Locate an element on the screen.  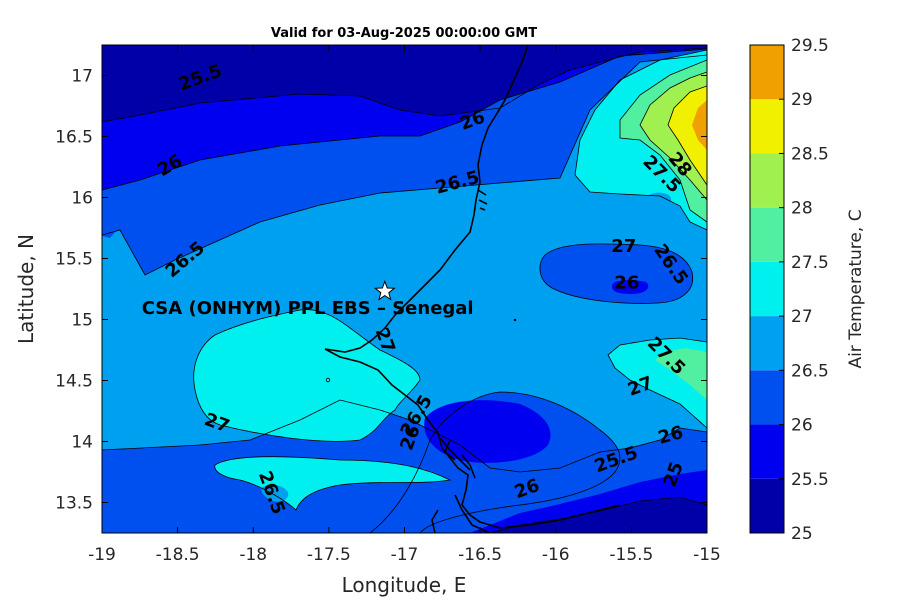
contour-line-27-5-north is located at coordinates (663, 141).